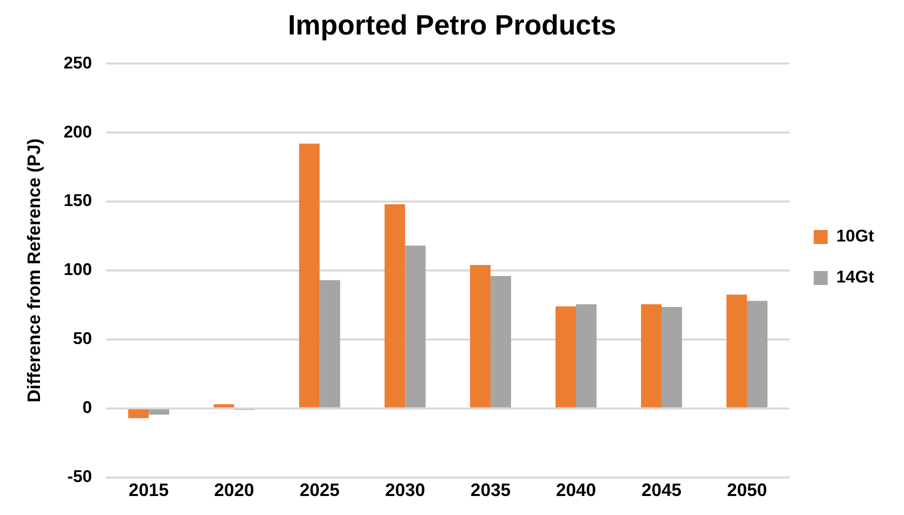  I want to click on y-tick-label: 50, so click(82, 338).